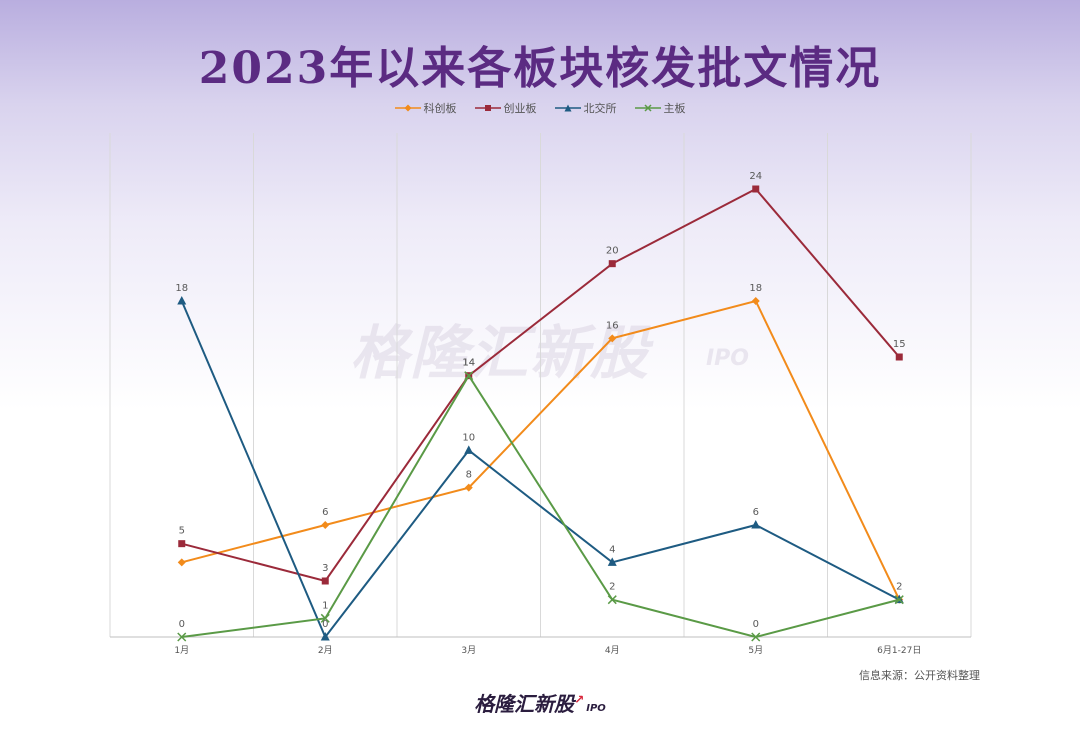 Image resolution: width=1080 pixels, height=746 pixels. What do you see at coordinates (579, 699) in the screenshot?
I see `brand-arrow-icon: ↗` at bounding box center [579, 699].